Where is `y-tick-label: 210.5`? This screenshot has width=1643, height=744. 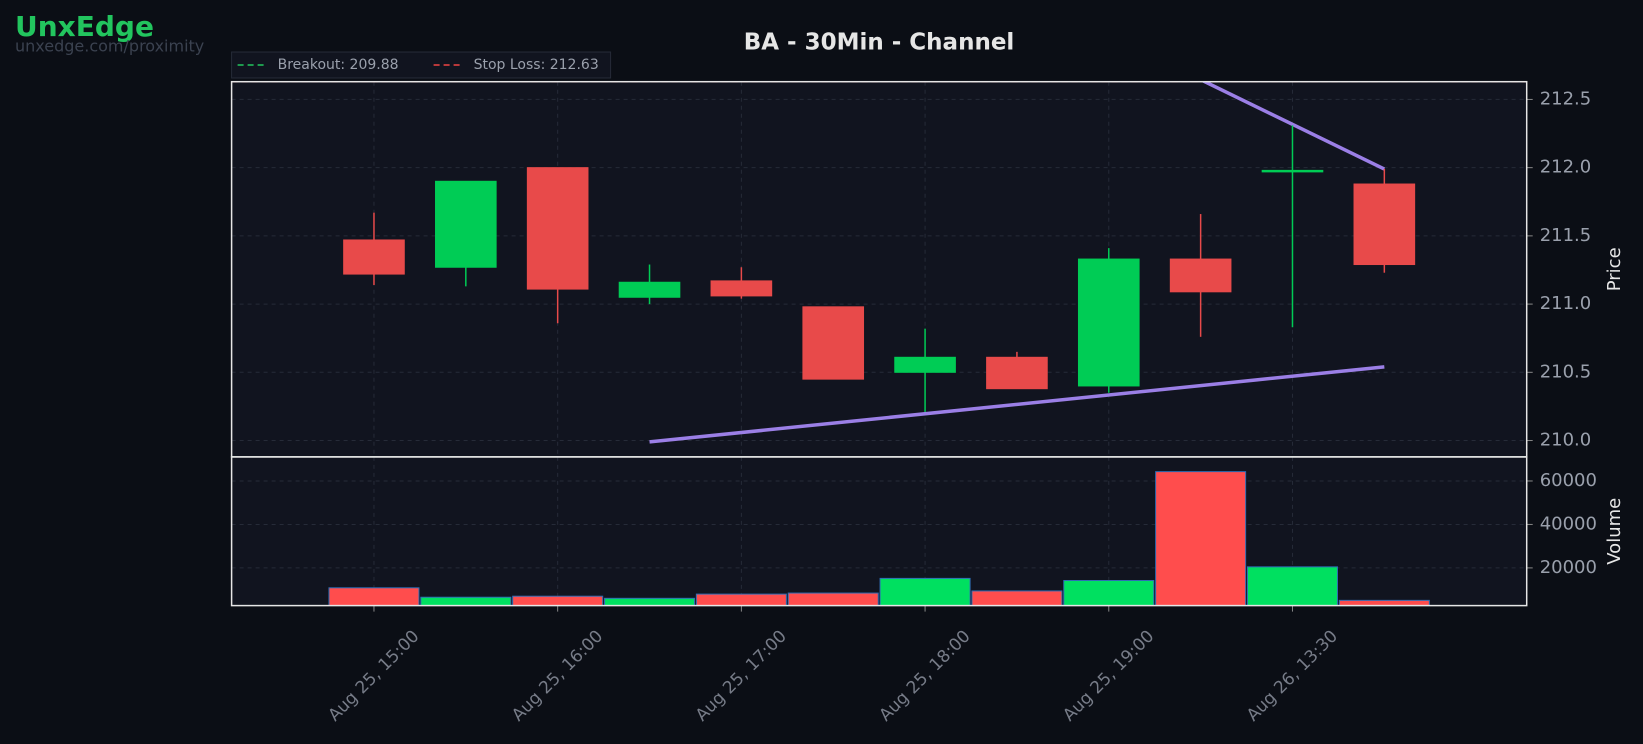
y-tick-label: 210.5 is located at coordinates (1566, 371).